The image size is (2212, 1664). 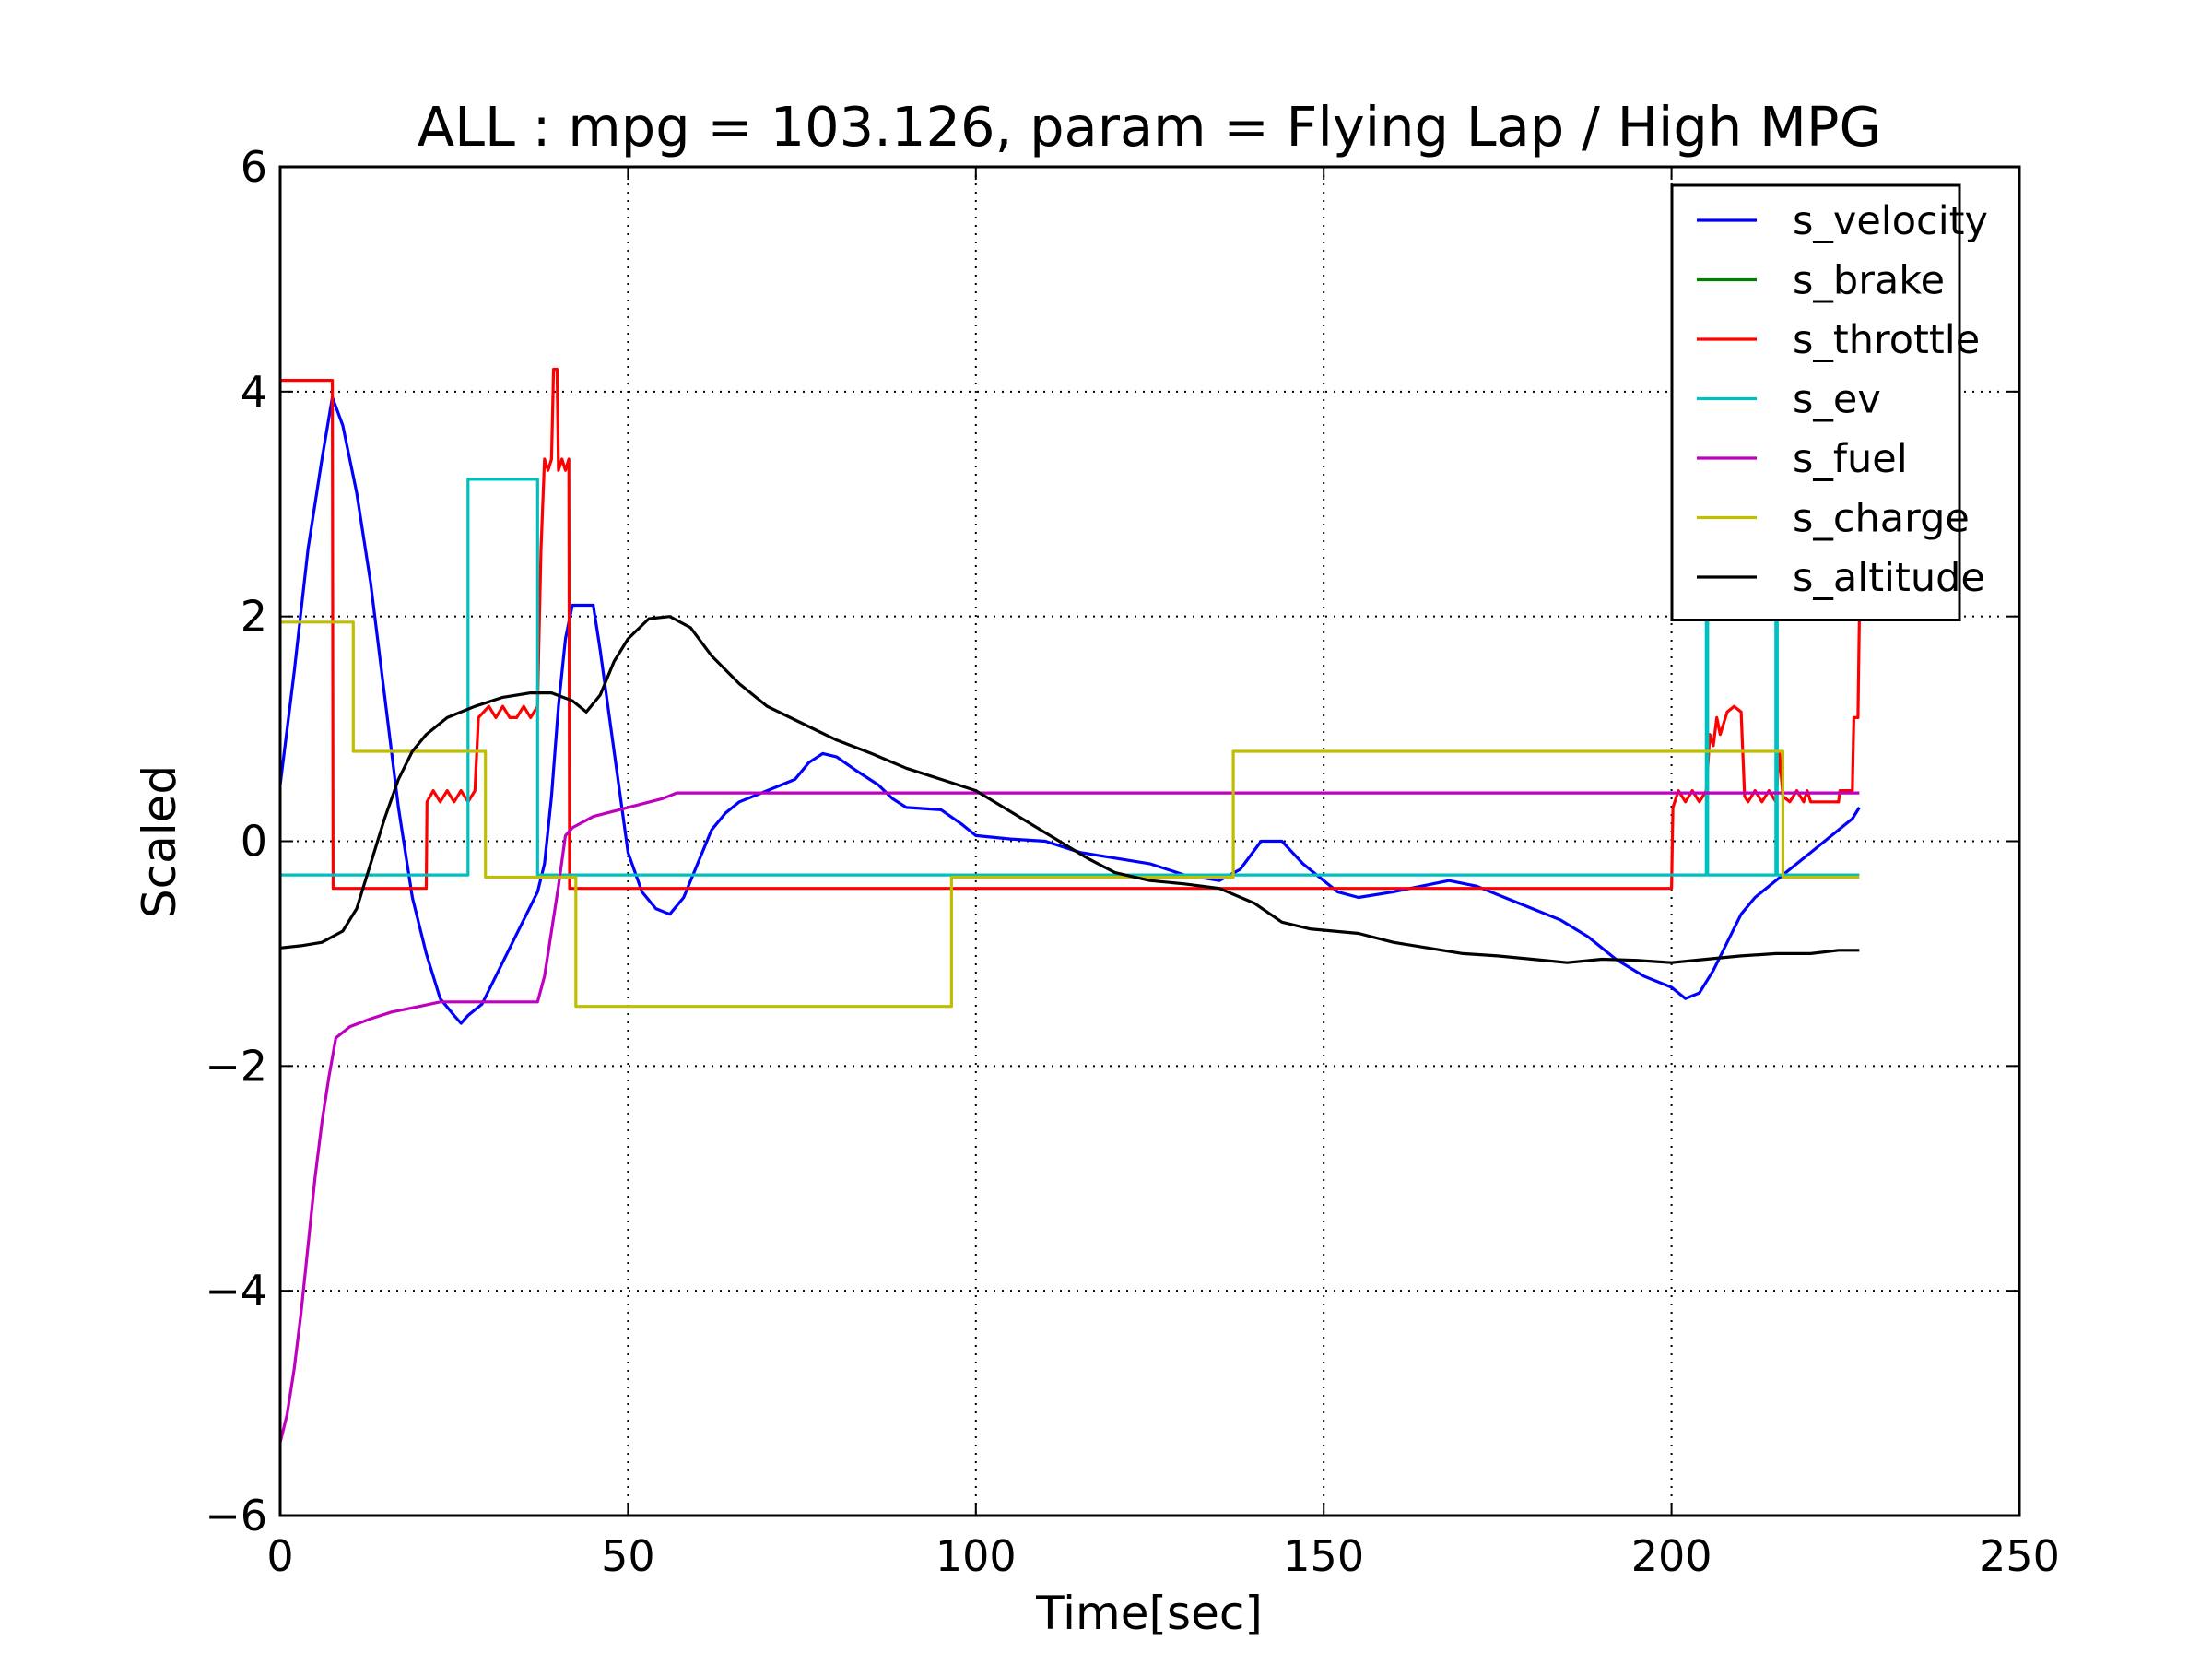 What do you see at coordinates (1881, 519) in the screenshot?
I see `legend-label: s_charge` at bounding box center [1881, 519].